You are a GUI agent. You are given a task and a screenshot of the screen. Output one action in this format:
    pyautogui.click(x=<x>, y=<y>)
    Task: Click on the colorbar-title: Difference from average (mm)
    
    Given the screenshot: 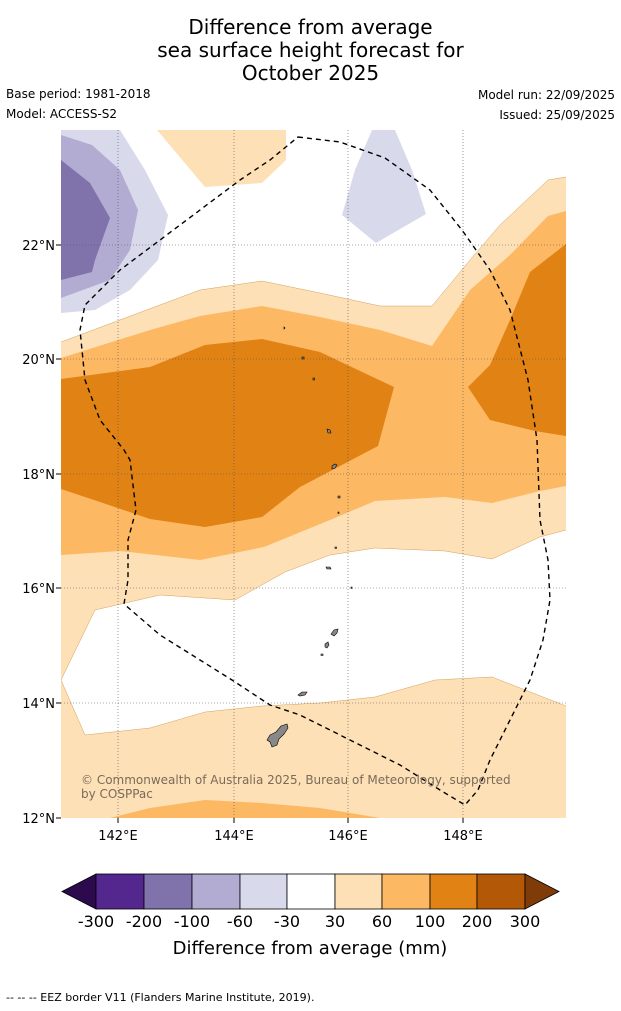 What is the action you would take?
    pyautogui.click(x=310, y=948)
    